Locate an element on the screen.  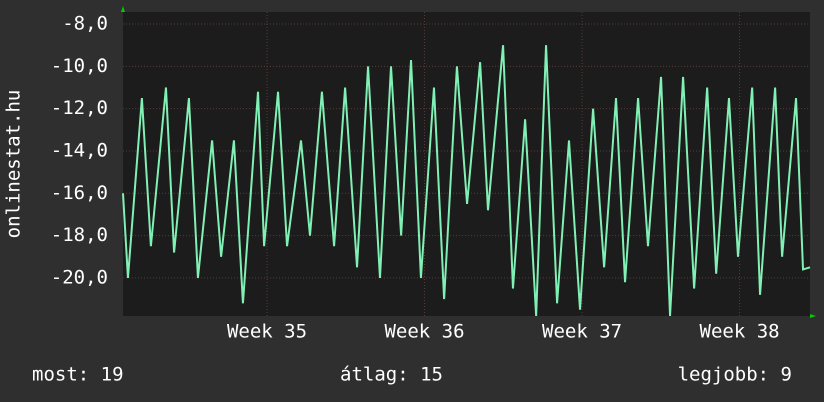
y-tick-label: -20,0 is located at coordinates (79, 277).